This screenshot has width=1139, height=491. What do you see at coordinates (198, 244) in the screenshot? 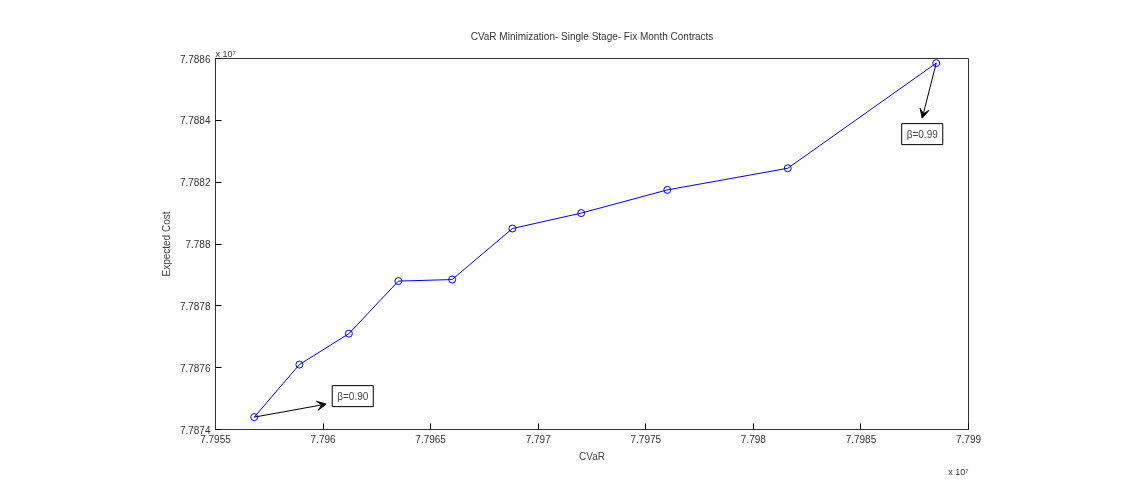
I see `y-tick-label: 7.788` at bounding box center [198, 244].